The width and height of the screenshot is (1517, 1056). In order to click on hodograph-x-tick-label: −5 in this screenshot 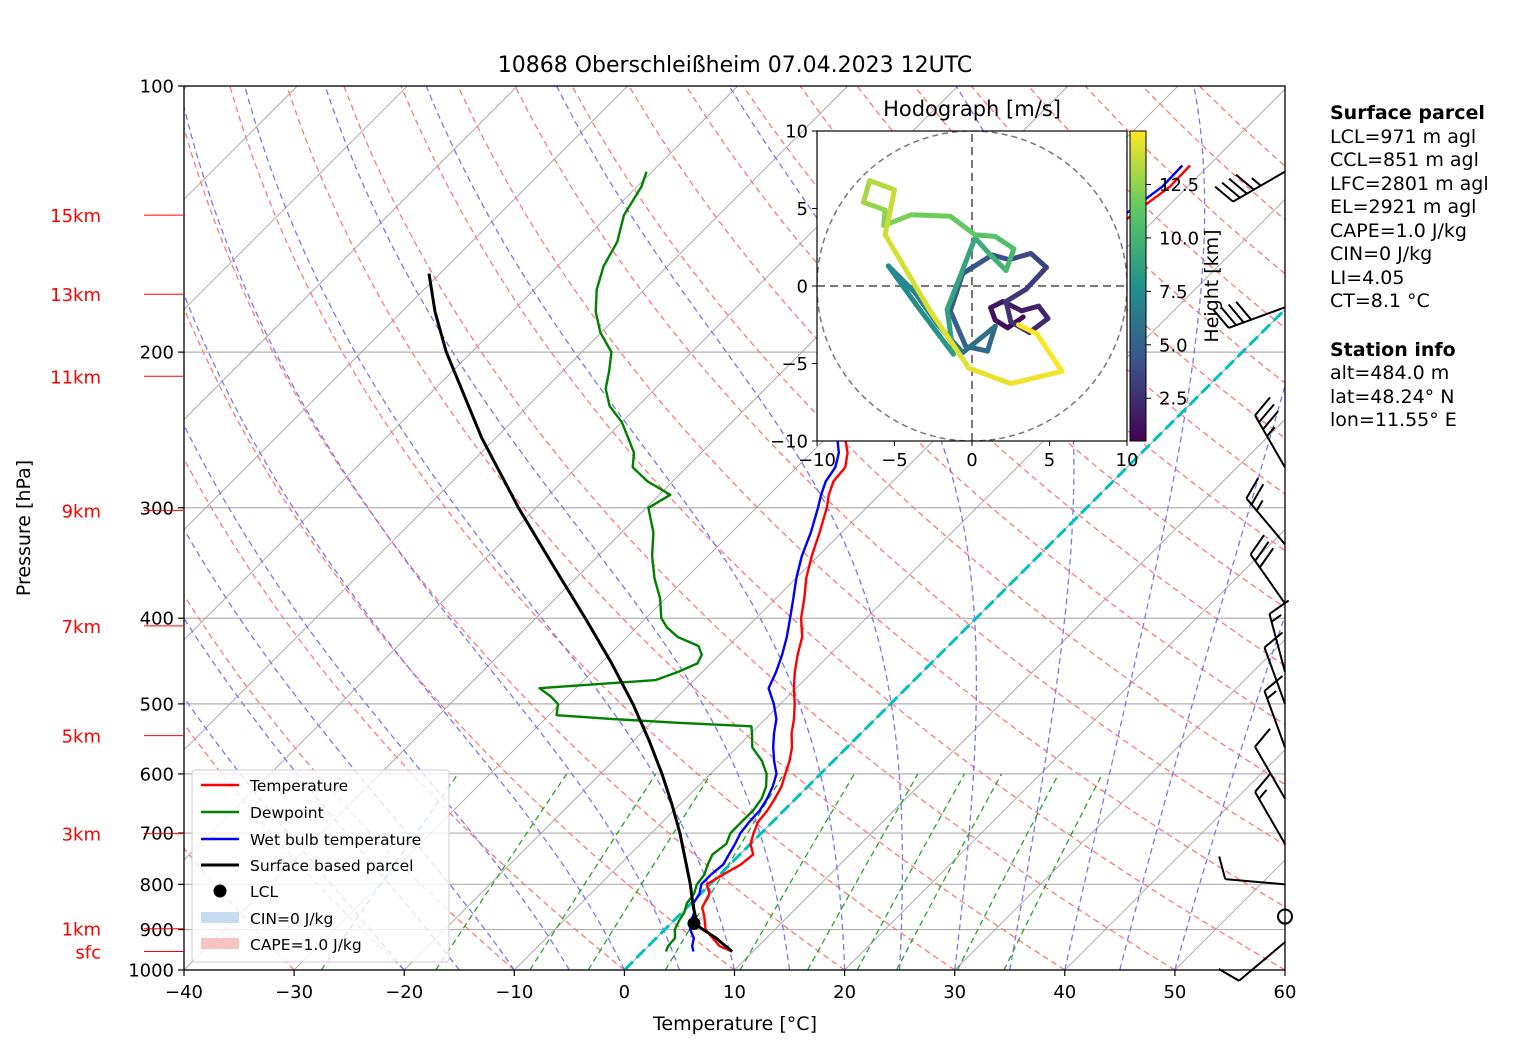, I will do `click(894, 460)`.